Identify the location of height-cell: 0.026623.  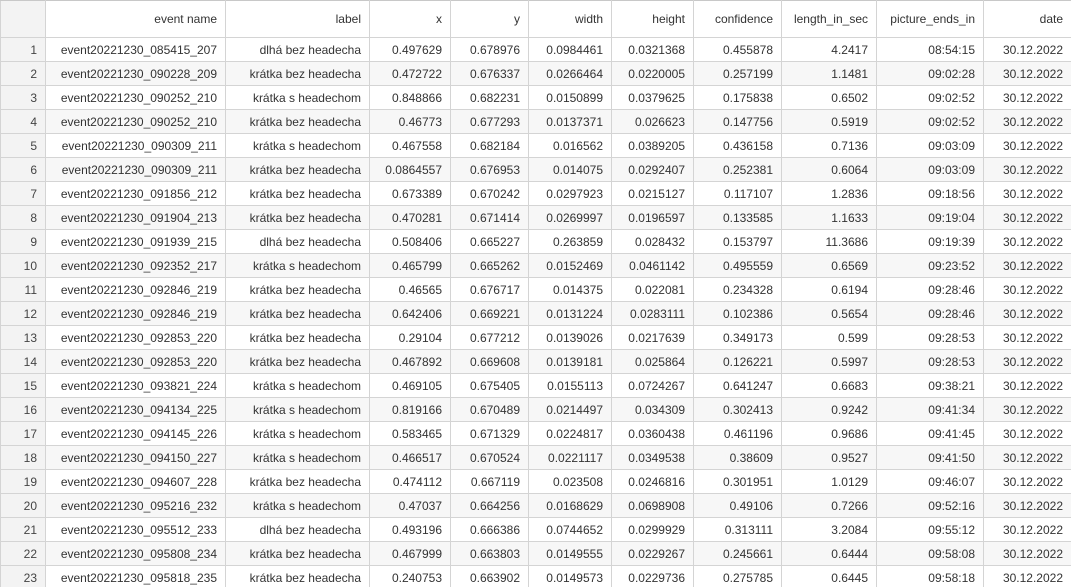
(652, 121).